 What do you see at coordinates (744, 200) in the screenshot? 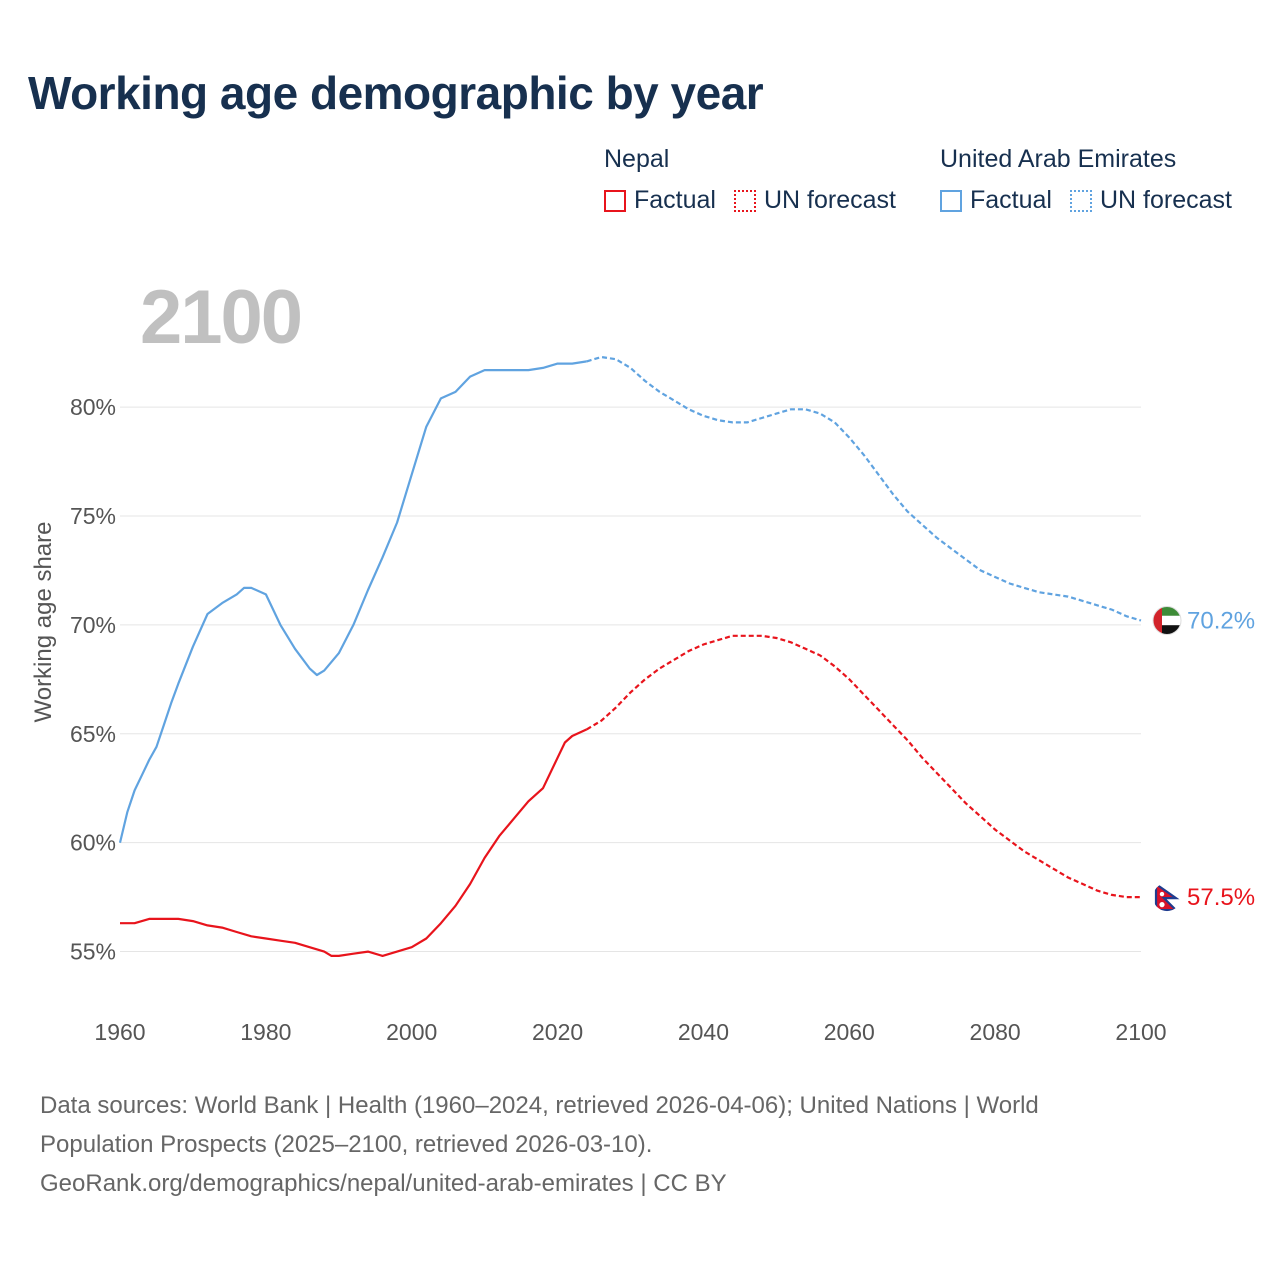
I see `legend-nepal-forecast-swatch` at bounding box center [744, 200].